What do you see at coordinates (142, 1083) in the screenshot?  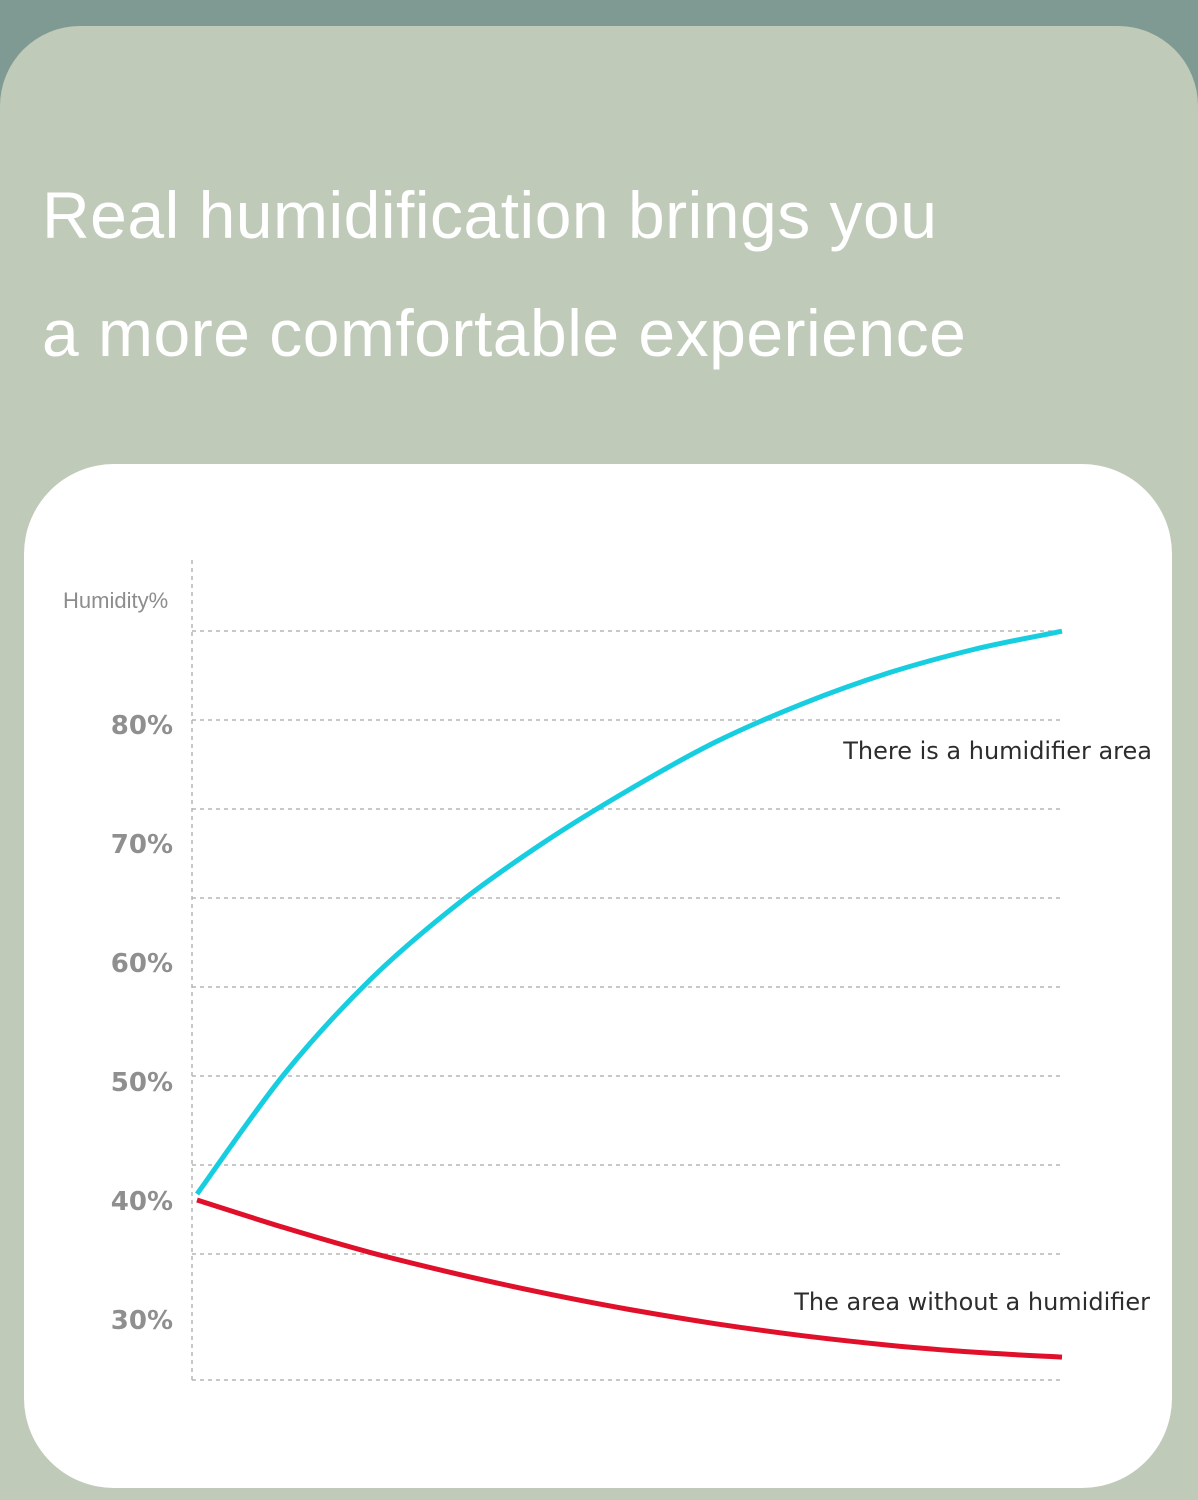 I see `y-tick-label: 50%` at bounding box center [142, 1083].